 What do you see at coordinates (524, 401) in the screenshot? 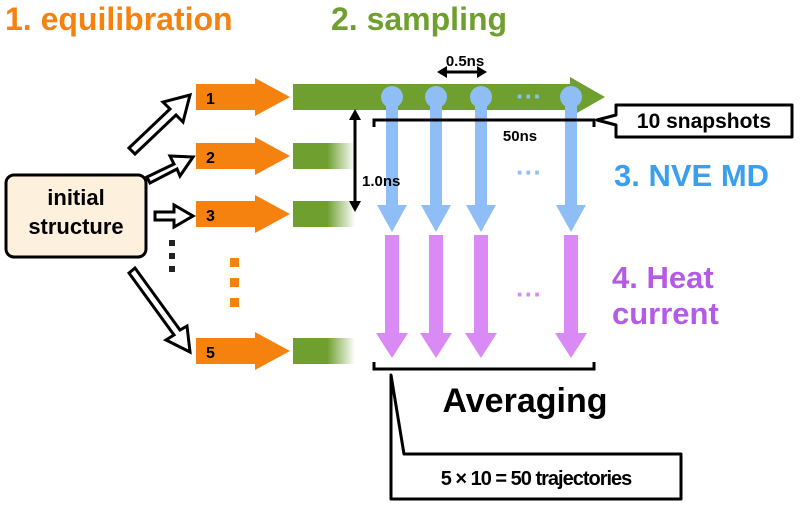
I see `averaging-label: Averaging` at bounding box center [524, 401].